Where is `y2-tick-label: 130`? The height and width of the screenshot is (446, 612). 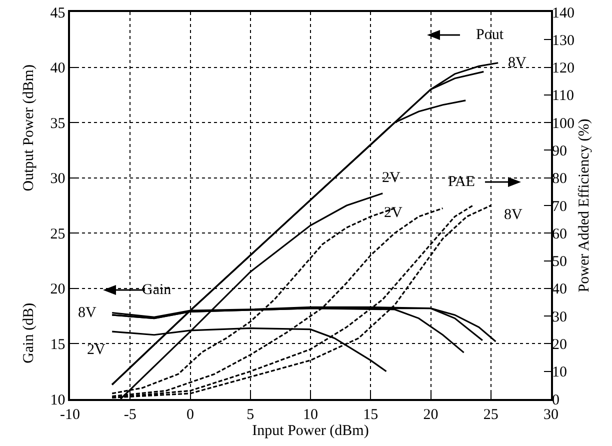
y2-tick-label: 130 is located at coordinates (563, 40).